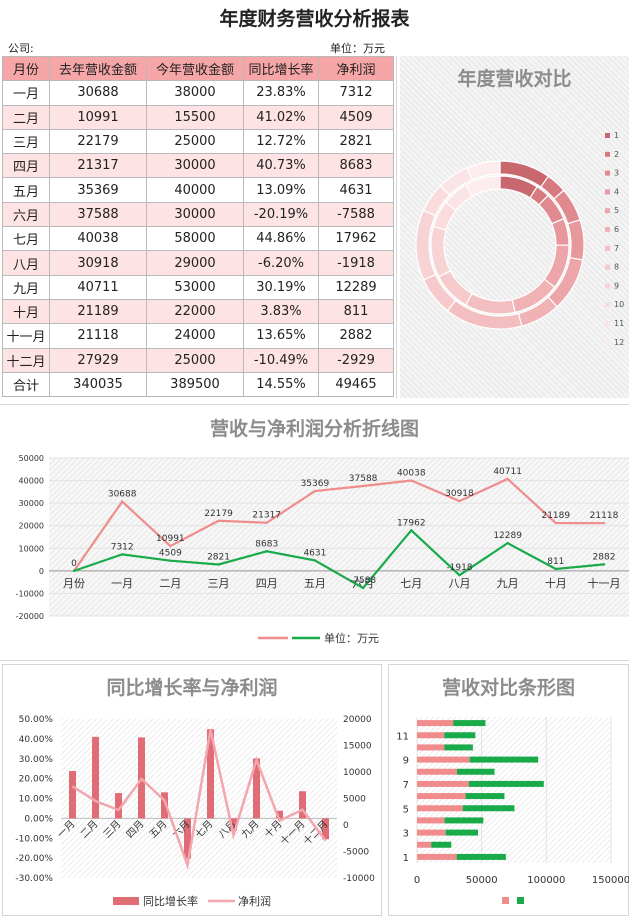 The width and height of the screenshot is (629, 918). Describe the element at coordinates (359, 879) in the screenshot. I see `y-right-tick-label: -10000` at that location.